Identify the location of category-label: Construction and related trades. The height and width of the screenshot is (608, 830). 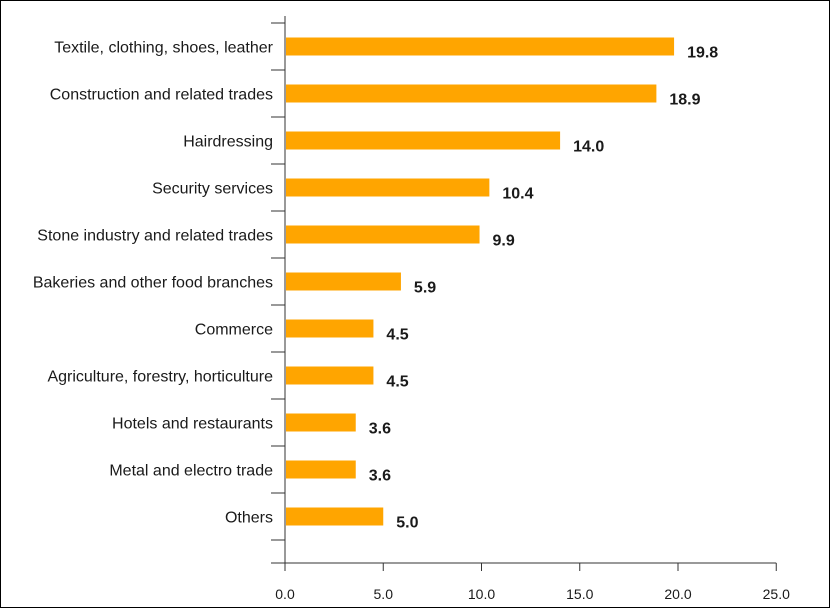
(161, 95).